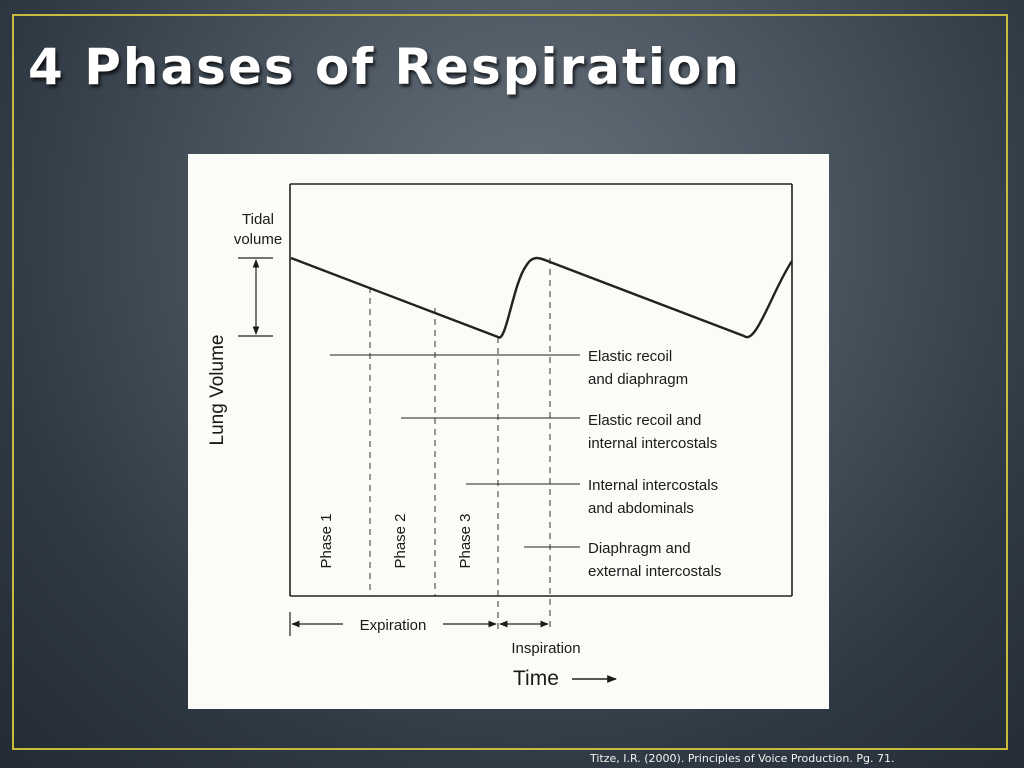 The image size is (1024, 768). Describe the element at coordinates (541, 297) in the screenshot. I see `lung-volume-curve` at that location.